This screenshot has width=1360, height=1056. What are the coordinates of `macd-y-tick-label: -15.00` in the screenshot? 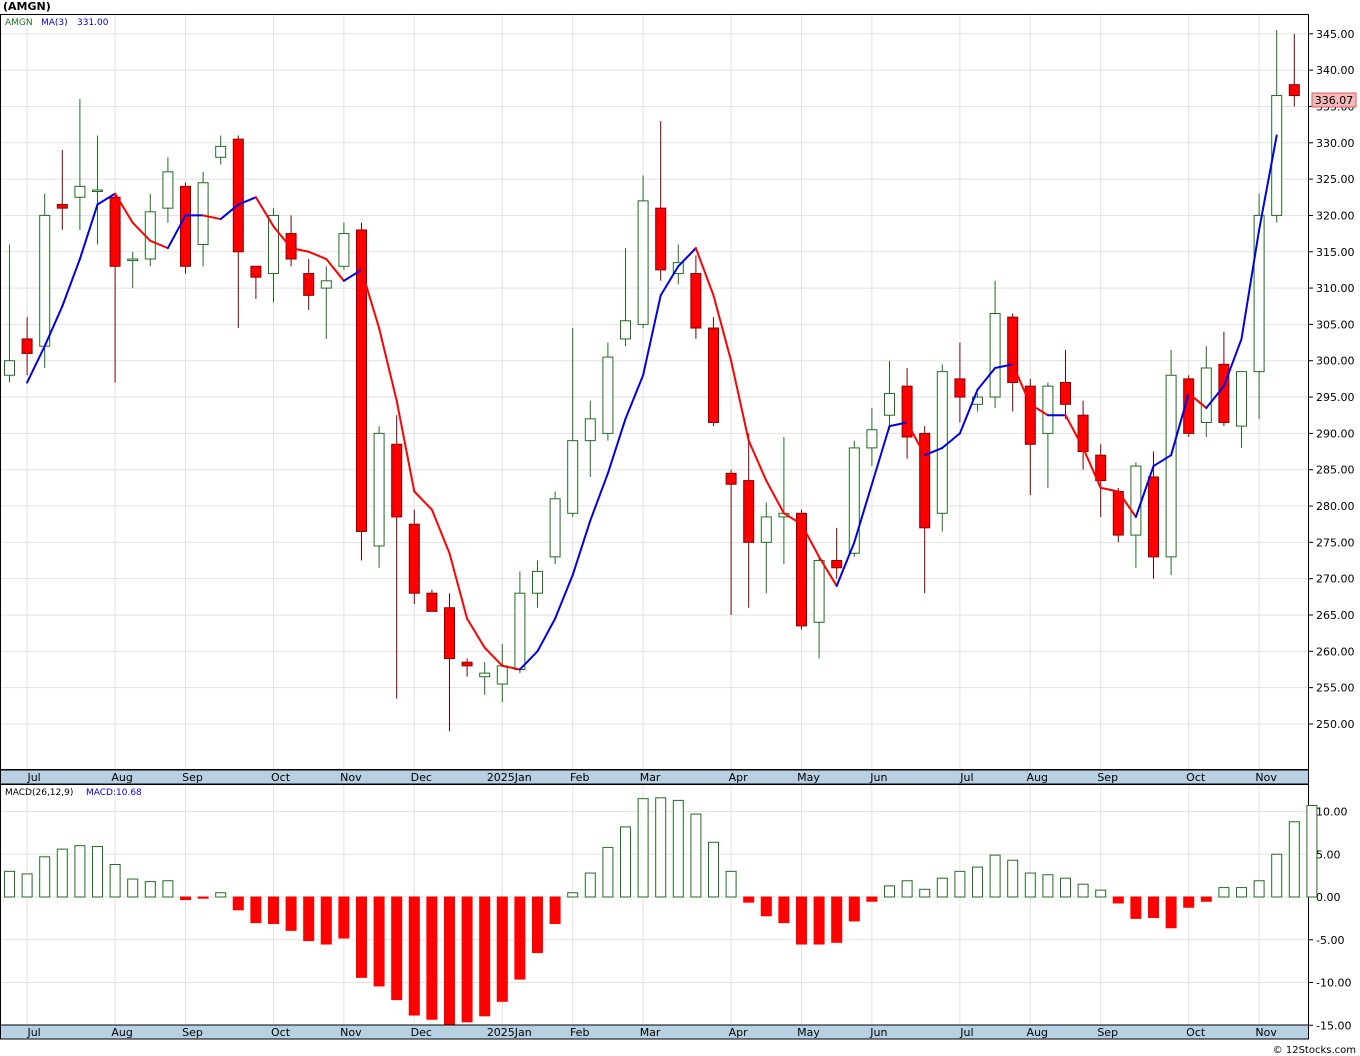 It's located at (1333, 1025).